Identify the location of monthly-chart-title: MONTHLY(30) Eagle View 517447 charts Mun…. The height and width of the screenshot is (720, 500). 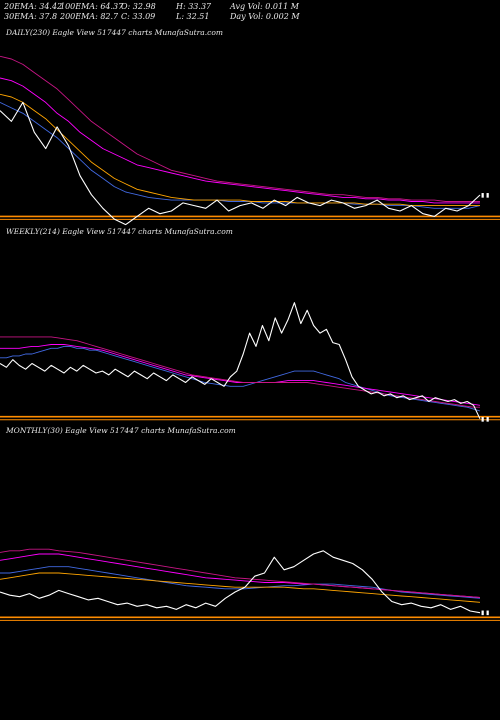
(121, 430).